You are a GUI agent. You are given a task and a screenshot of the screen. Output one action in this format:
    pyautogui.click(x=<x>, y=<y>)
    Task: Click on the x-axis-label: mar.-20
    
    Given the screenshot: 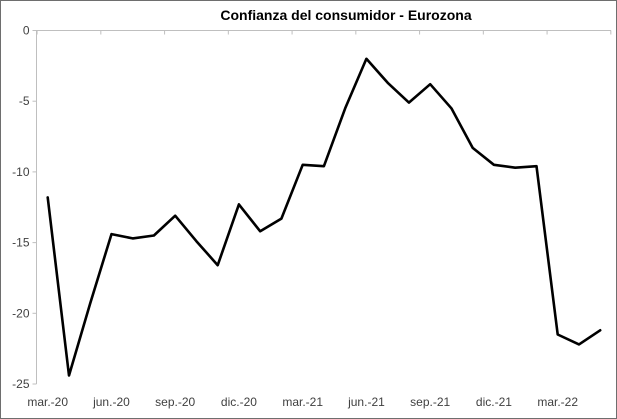 What is the action you would take?
    pyautogui.click(x=47, y=402)
    